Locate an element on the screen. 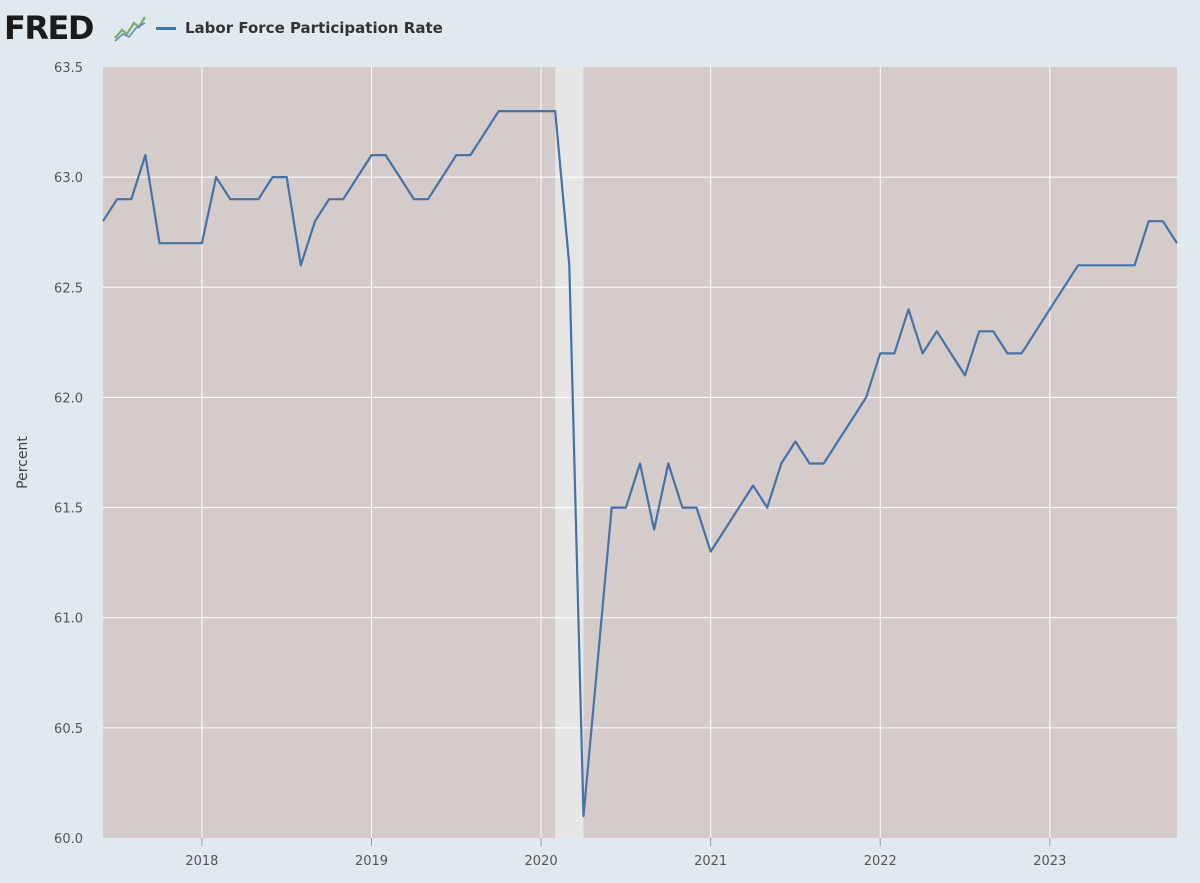 The height and width of the screenshot is (883, 1200). x-axis-ticks: 2018 2019 2020 2021 2022 2023 is located at coordinates (625, 853).